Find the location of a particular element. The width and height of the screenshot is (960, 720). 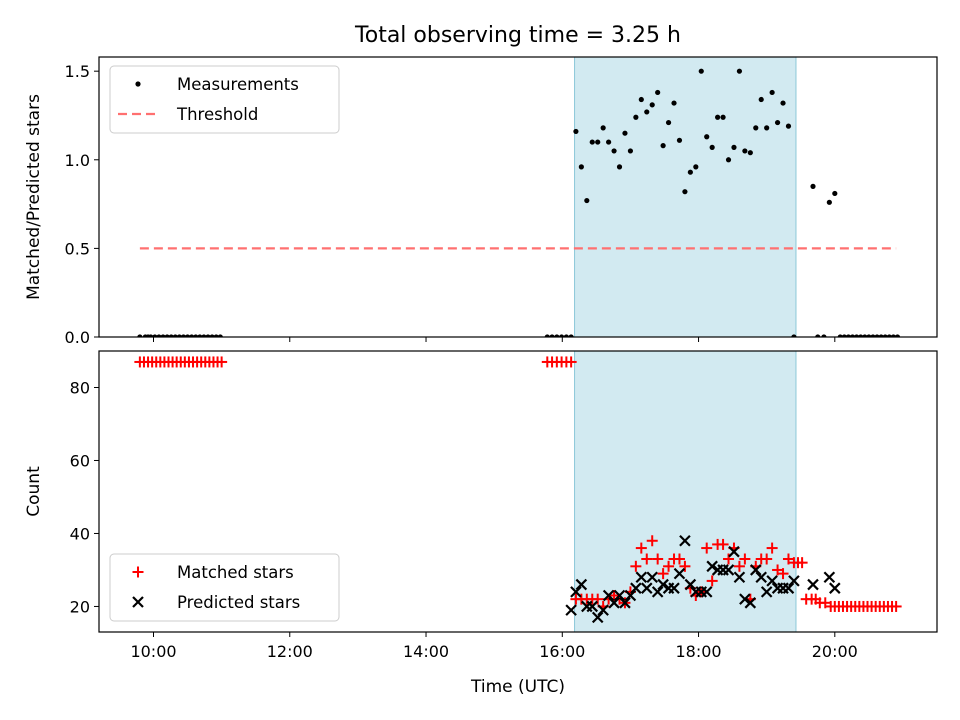

legend: Matched stars Predicted stars is located at coordinates (224, 587).